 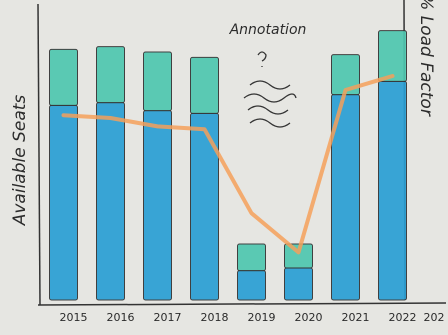 What do you see at coordinates (242, 304) in the screenshot?
I see `x-axis` at bounding box center [242, 304].